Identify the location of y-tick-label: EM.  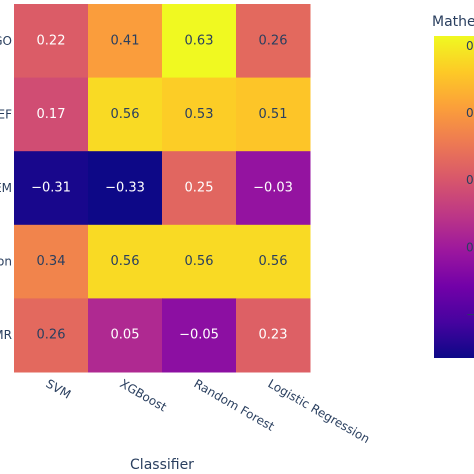
(6, 188).